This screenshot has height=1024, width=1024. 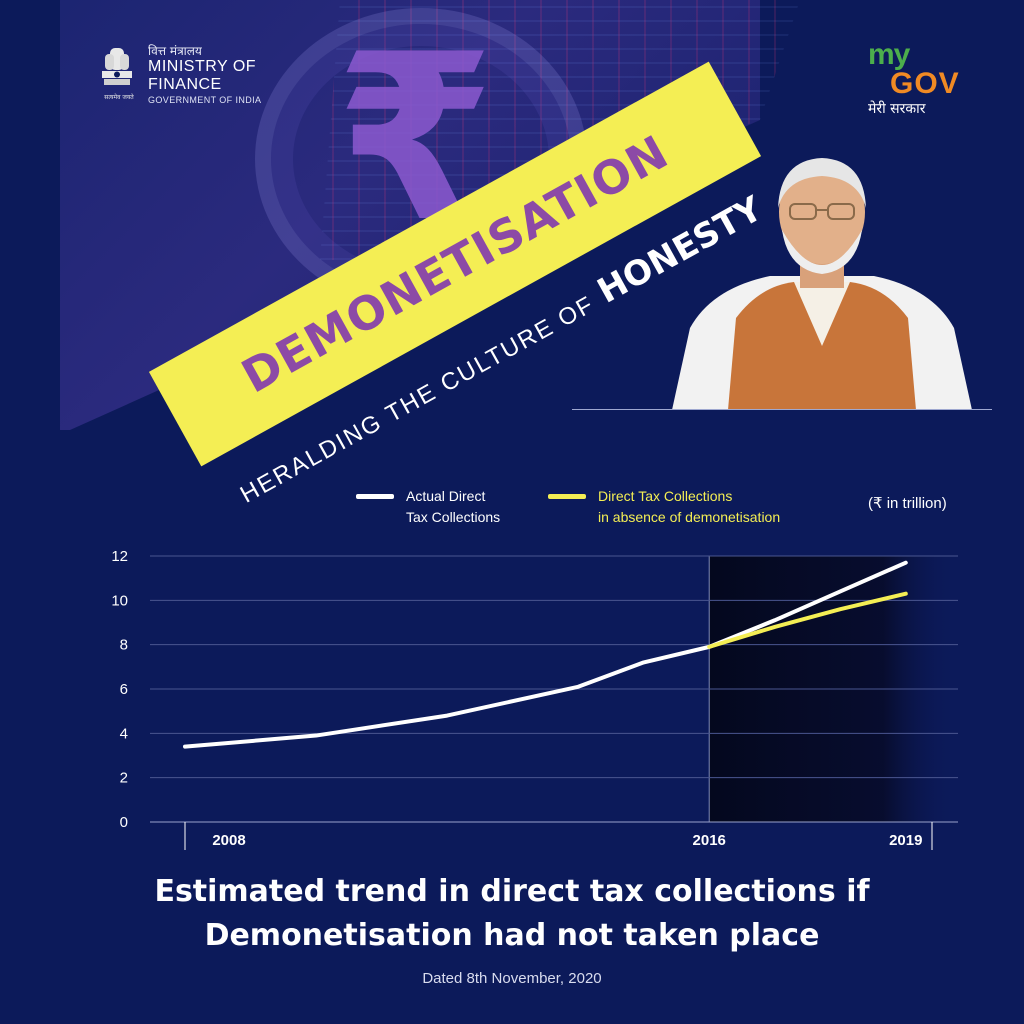 What do you see at coordinates (117, 66) in the screenshot?
I see `national-emblem-icon` at bounding box center [117, 66].